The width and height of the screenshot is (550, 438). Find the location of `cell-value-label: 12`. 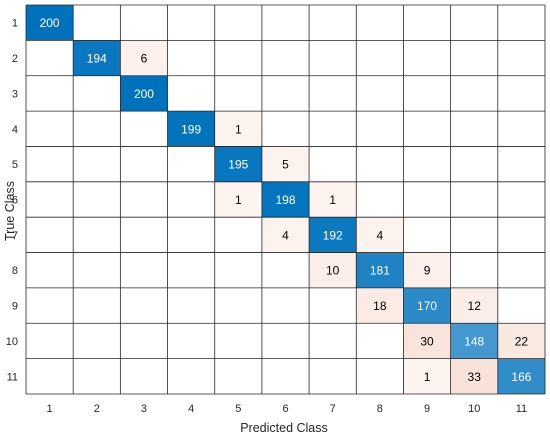

cell-value-label: 12 is located at coordinates (475, 306).